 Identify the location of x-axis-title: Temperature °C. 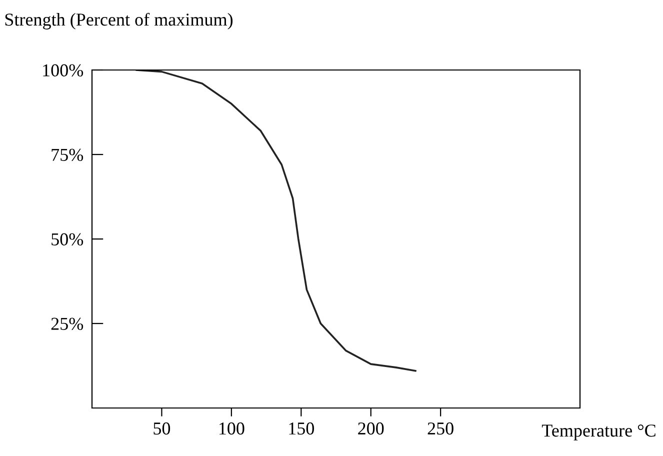
(599, 432).